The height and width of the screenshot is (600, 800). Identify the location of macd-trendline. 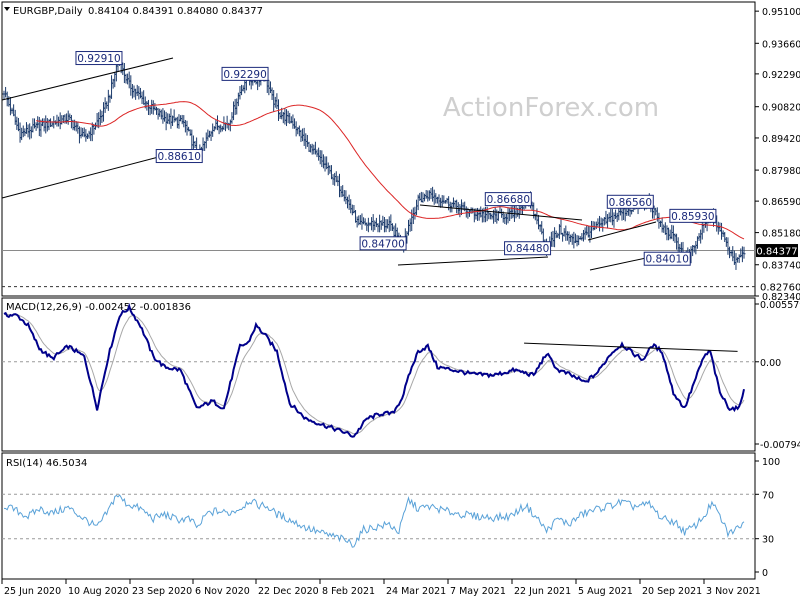
(631, 347).